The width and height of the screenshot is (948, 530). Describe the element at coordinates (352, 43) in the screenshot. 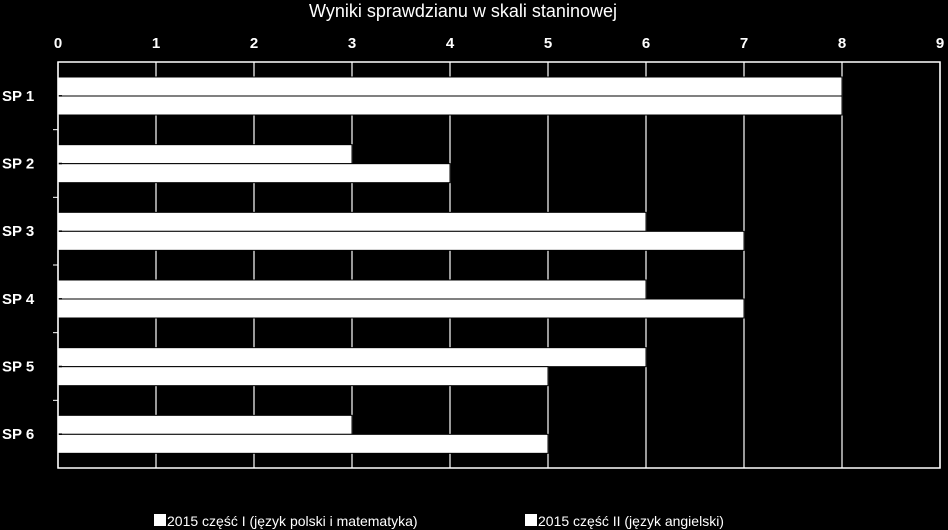

I see `x-tick-label: 3` at that location.